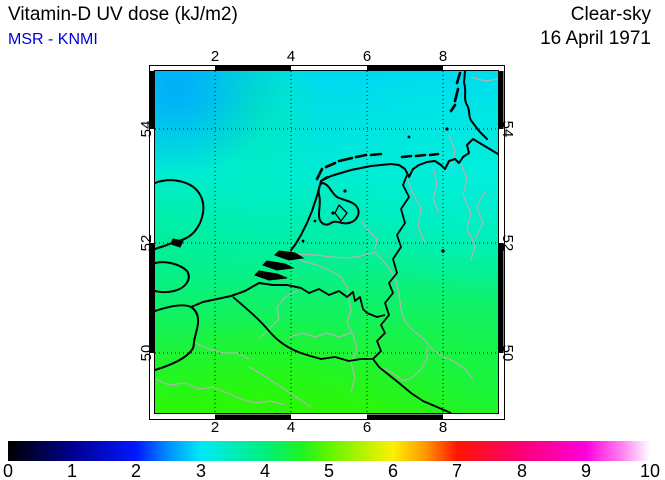 This screenshot has height=480, width=665. I want to click on source-label: MSR - KNMI, so click(53, 39).